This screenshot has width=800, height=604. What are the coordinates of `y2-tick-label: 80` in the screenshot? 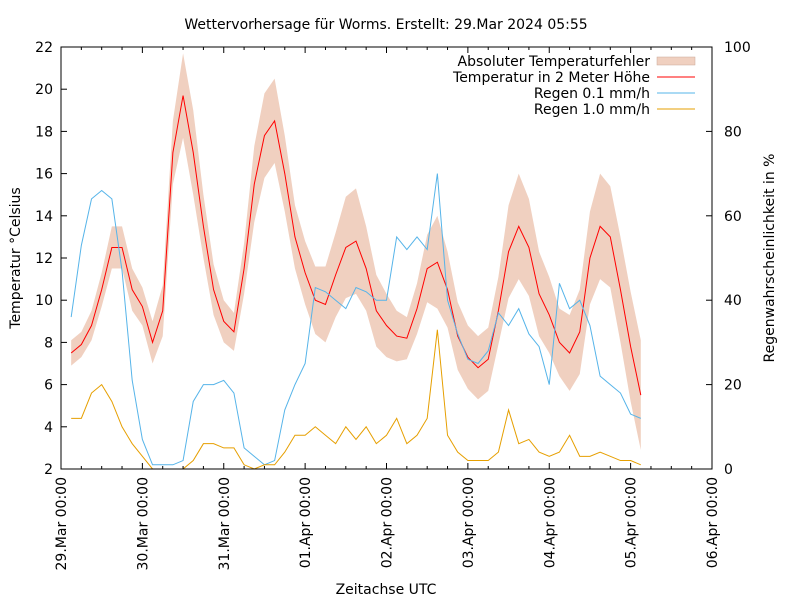 It's located at (733, 132).